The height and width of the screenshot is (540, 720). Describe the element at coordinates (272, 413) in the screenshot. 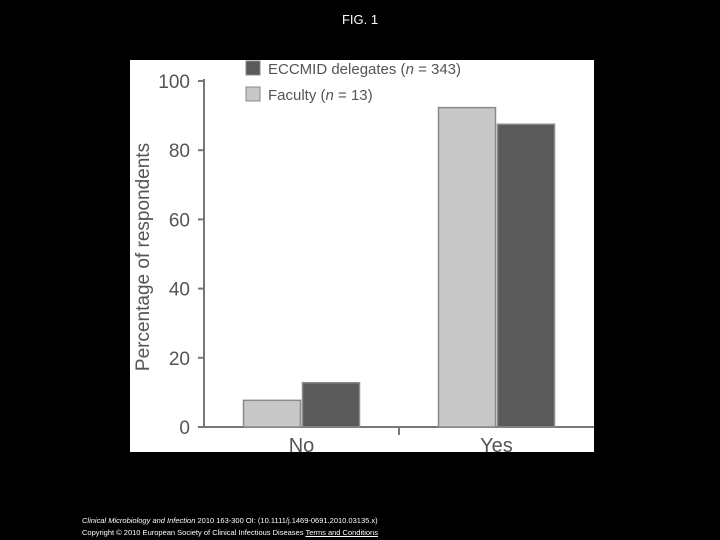

I see `bar-faculty-no` at that location.